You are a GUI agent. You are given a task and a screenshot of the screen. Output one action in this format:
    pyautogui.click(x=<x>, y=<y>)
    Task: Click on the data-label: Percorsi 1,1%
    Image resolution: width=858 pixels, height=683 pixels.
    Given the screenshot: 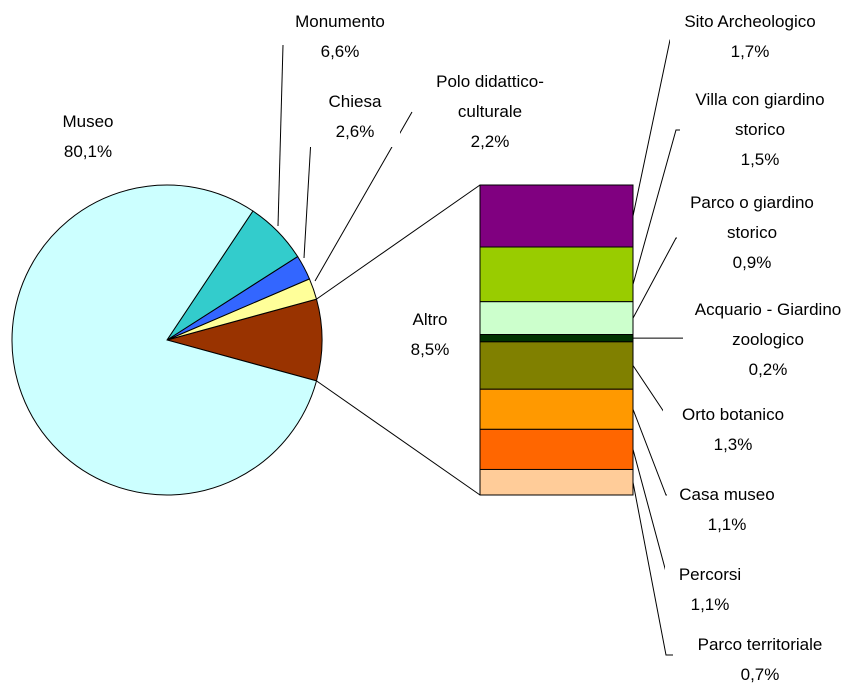 What is the action you would take?
    pyautogui.click(x=710, y=590)
    